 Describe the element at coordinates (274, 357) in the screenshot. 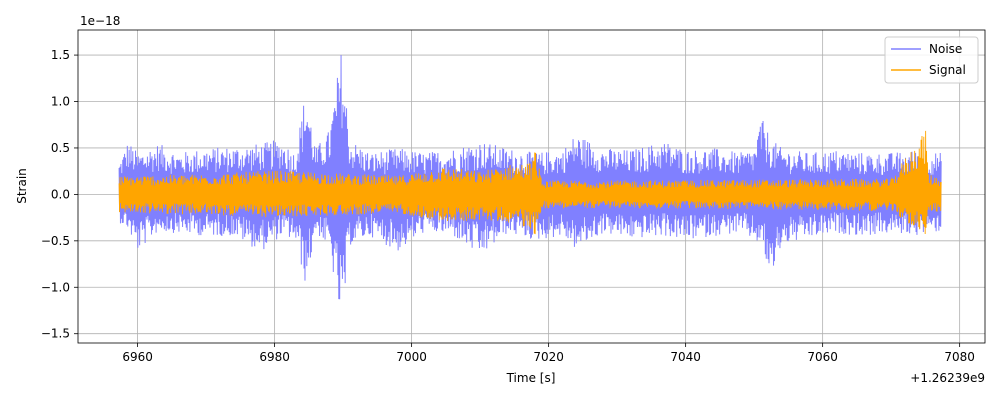

I see `x-tick-label: 6980` at that location.